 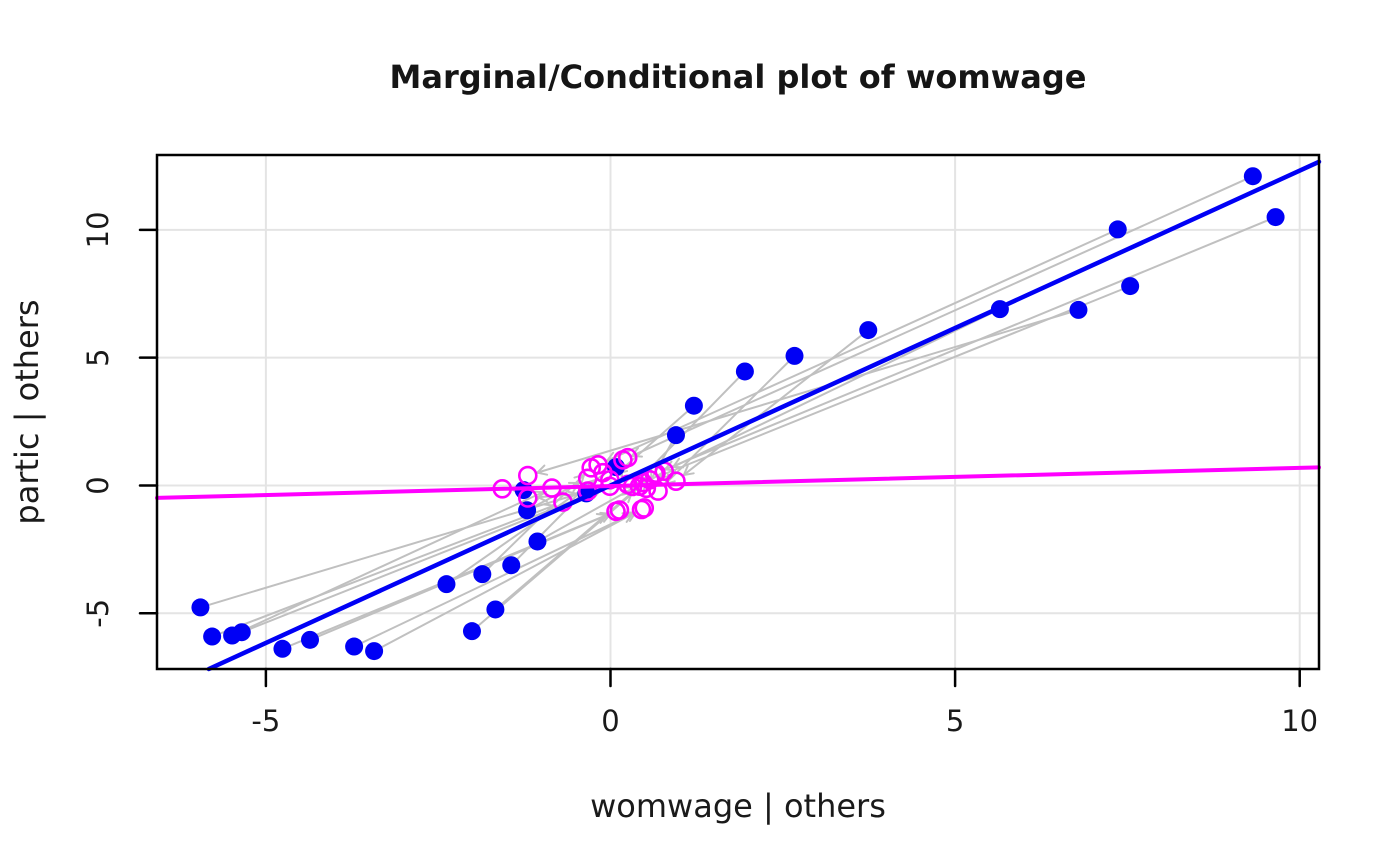 What do you see at coordinates (27, 412) in the screenshot?
I see `y-axis-label: partic | others` at bounding box center [27, 412].